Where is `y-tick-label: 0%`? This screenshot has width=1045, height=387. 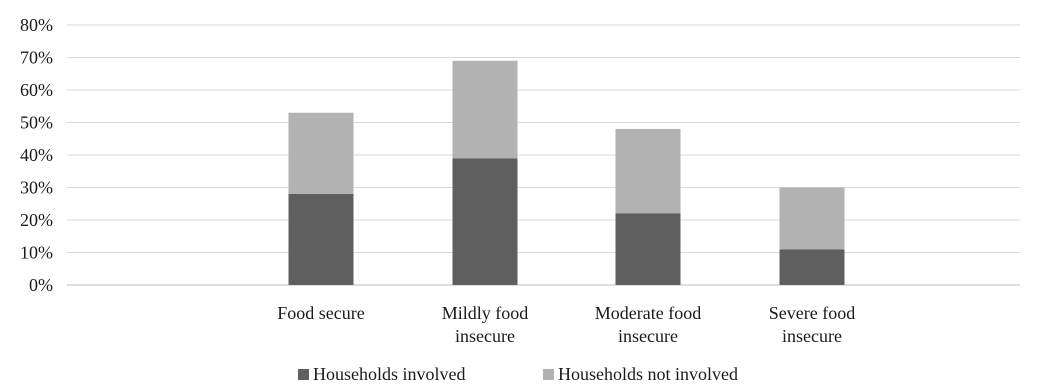
y-tick-label: 0% is located at coordinates (41, 285).